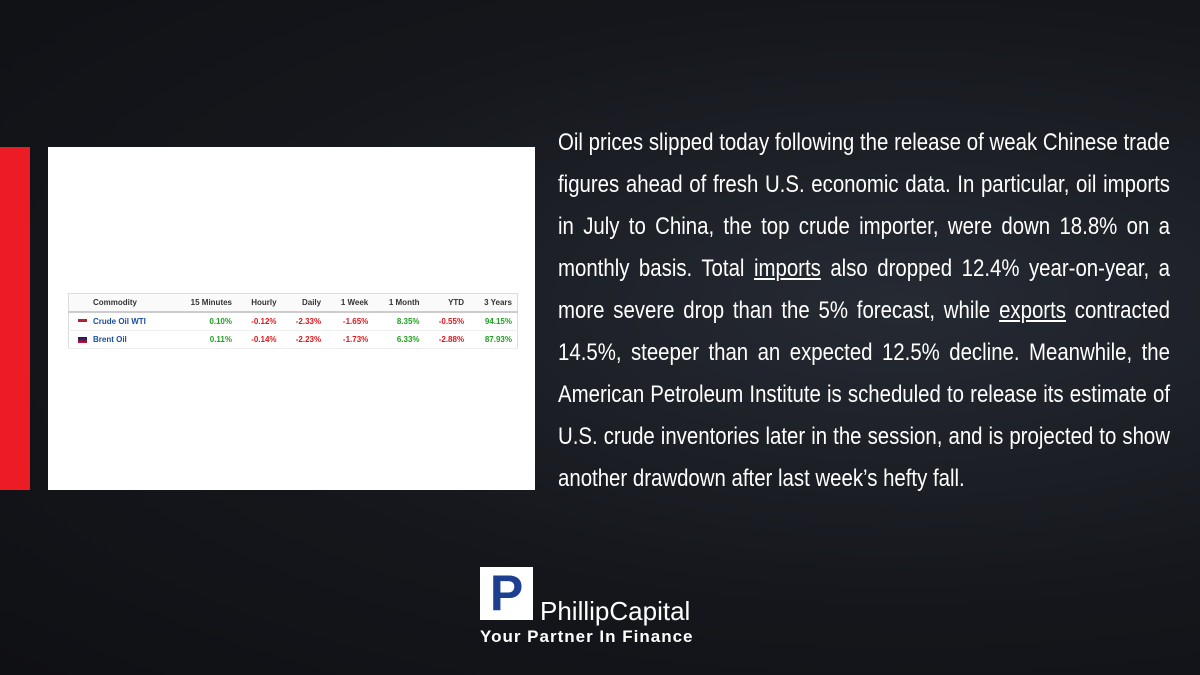 Image resolution: width=1200 pixels, height=675 pixels. What do you see at coordinates (493, 303) in the screenshot?
I see `column-header: 3 Years` at bounding box center [493, 303].